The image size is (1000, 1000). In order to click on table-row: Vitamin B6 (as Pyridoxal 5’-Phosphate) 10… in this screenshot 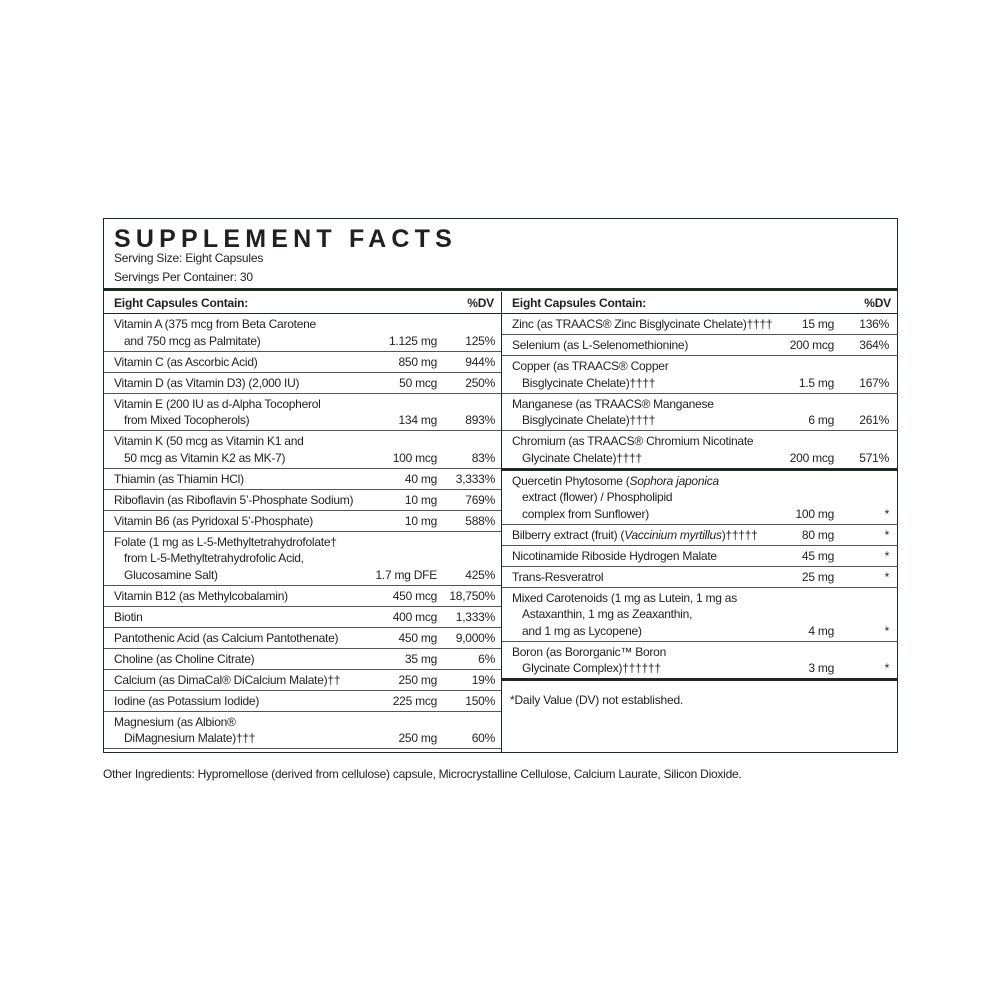, I will do `click(302, 521)`.